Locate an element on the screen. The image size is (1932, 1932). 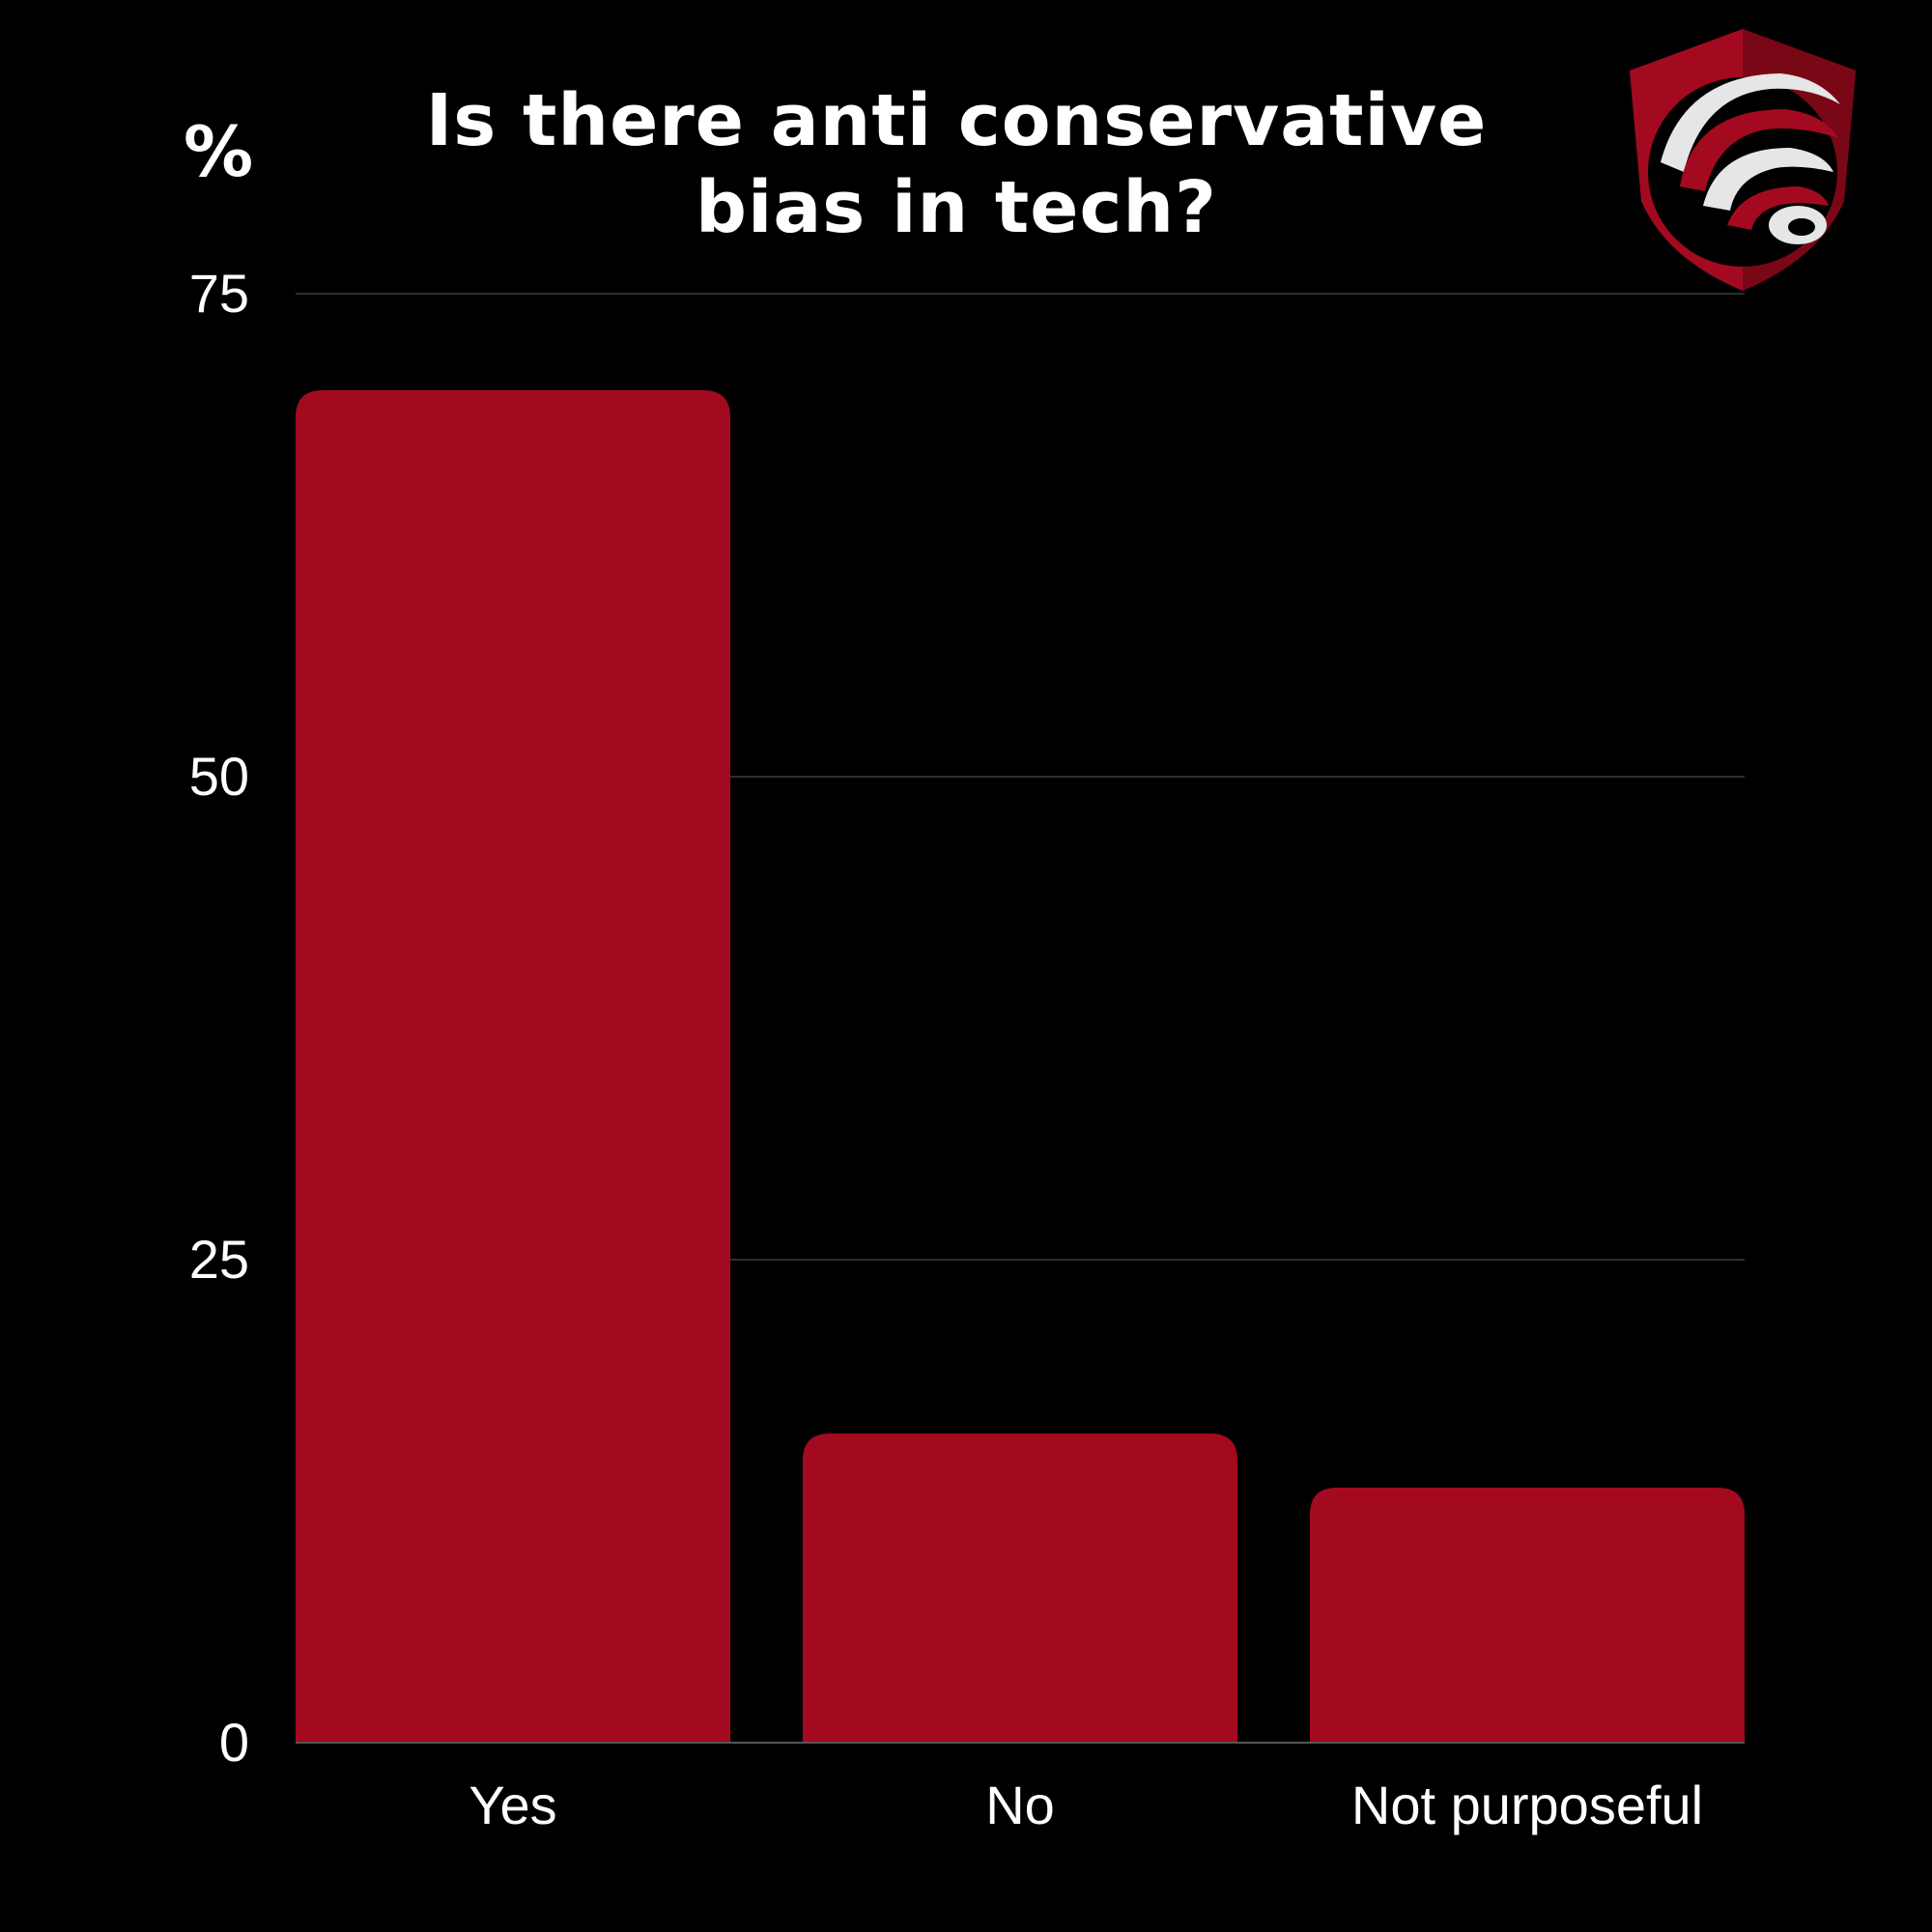
chart-title-line-1: Is there anti conservative is located at coordinates (956, 120).